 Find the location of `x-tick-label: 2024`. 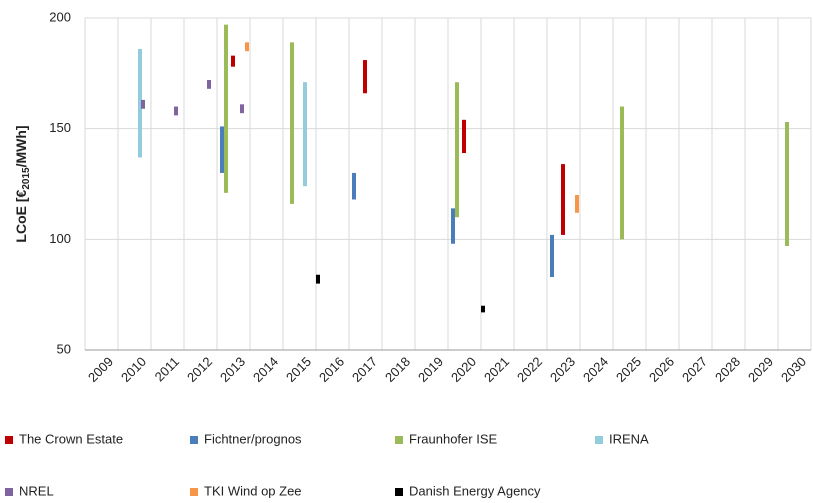

x-tick-label: 2024 is located at coordinates (595, 369).